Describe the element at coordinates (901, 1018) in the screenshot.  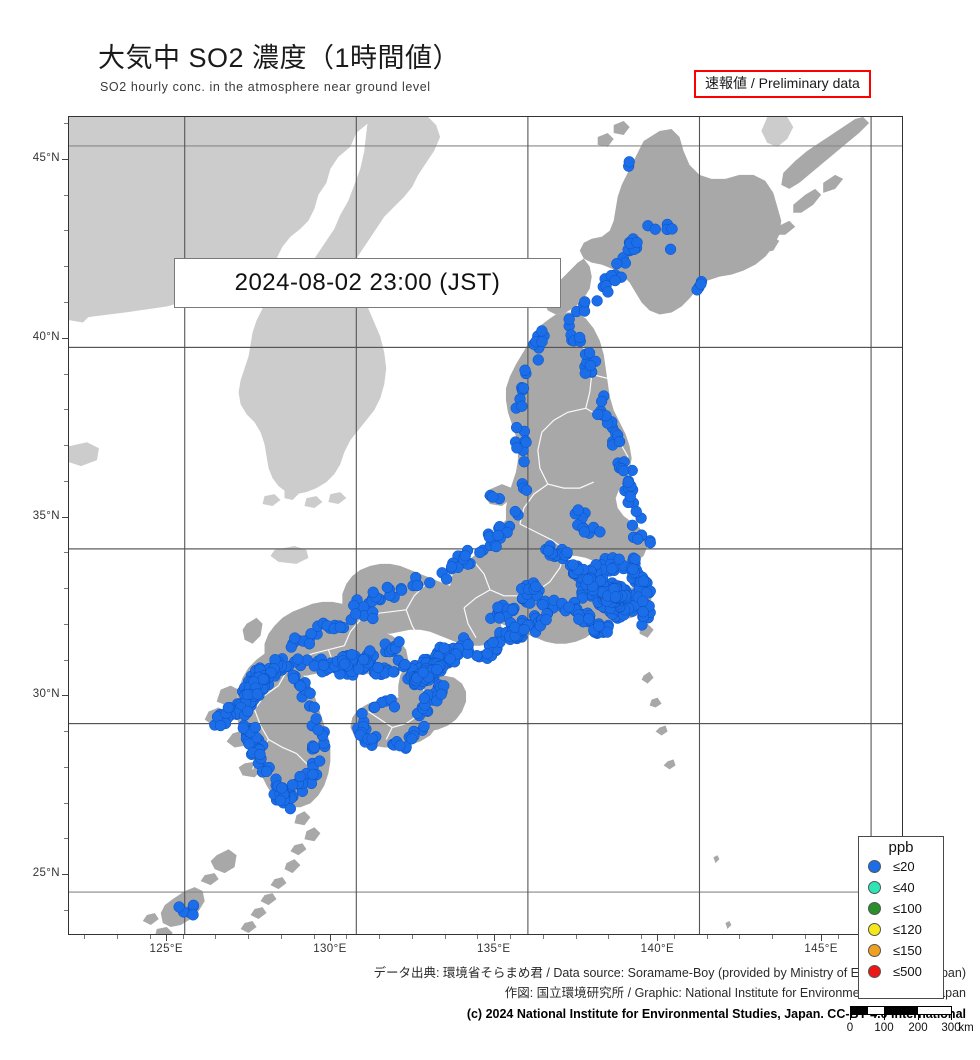
I see `scale-bar-ticks` at that location.